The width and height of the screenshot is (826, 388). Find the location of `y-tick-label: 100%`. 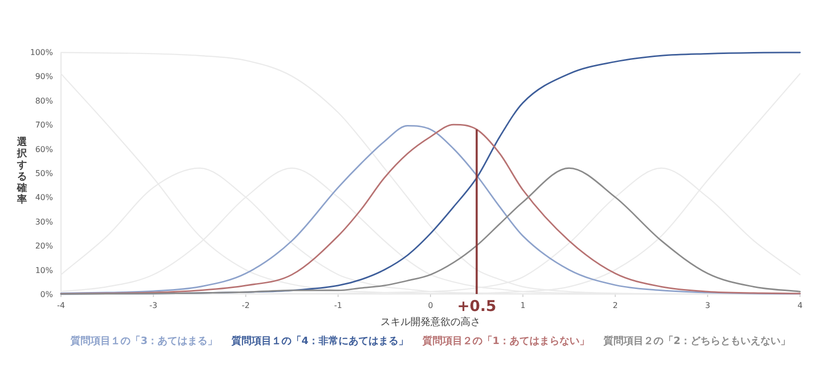

y-tick-label: 100% is located at coordinates (42, 52).